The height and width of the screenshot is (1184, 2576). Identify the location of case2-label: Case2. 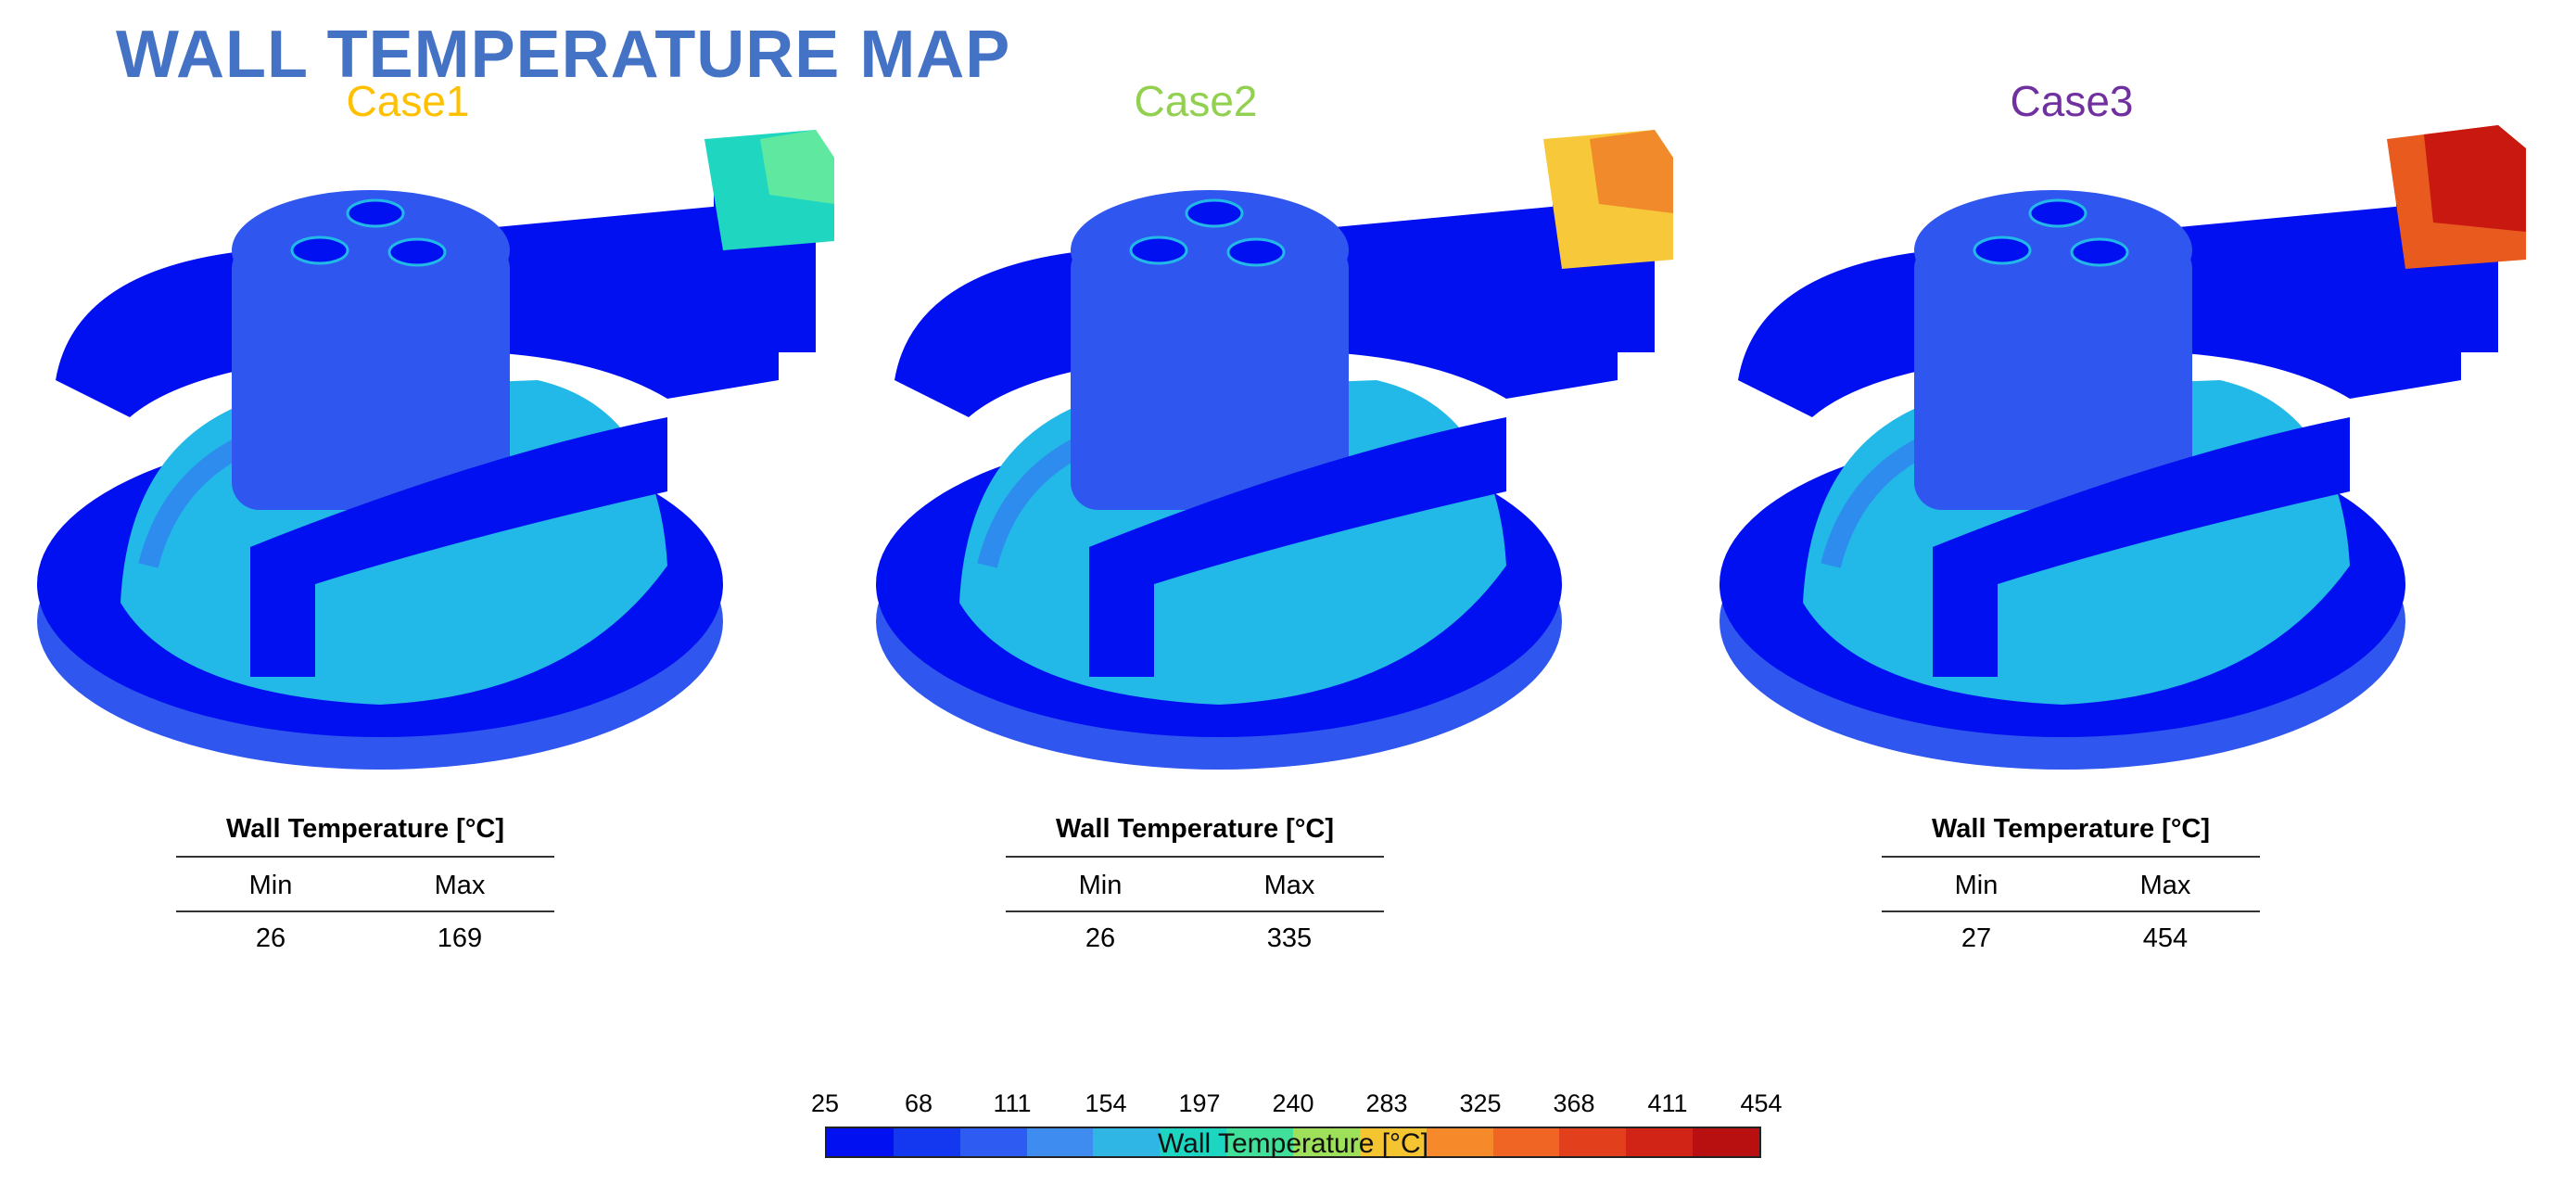
(1196, 101).